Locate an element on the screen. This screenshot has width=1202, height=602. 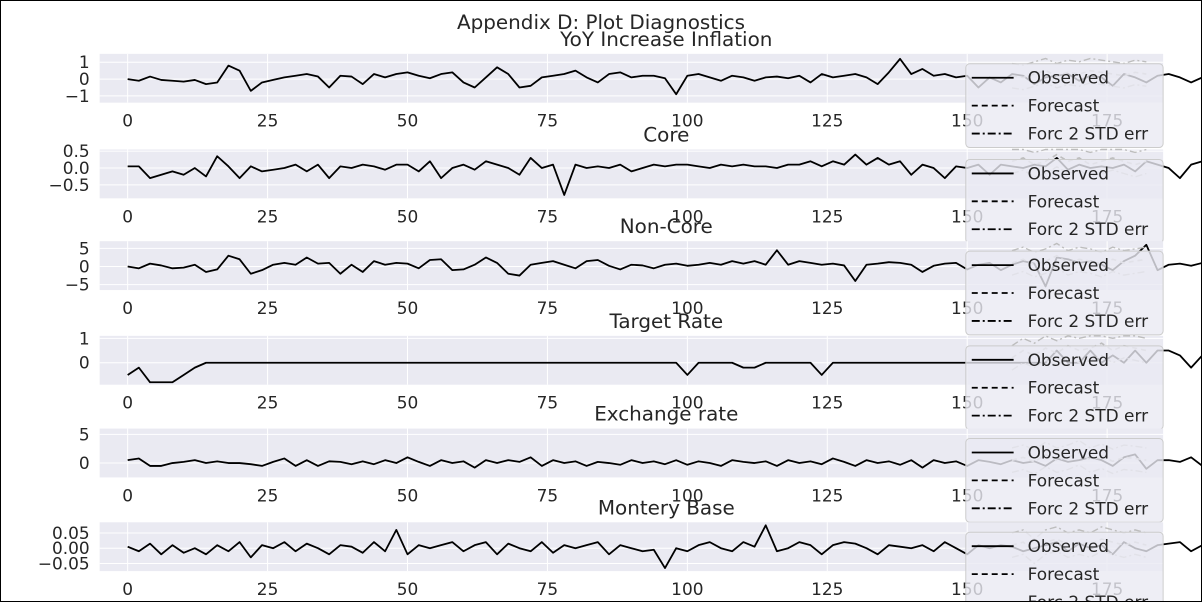
subplot-title: Exchange rate is located at coordinates (666, 414).